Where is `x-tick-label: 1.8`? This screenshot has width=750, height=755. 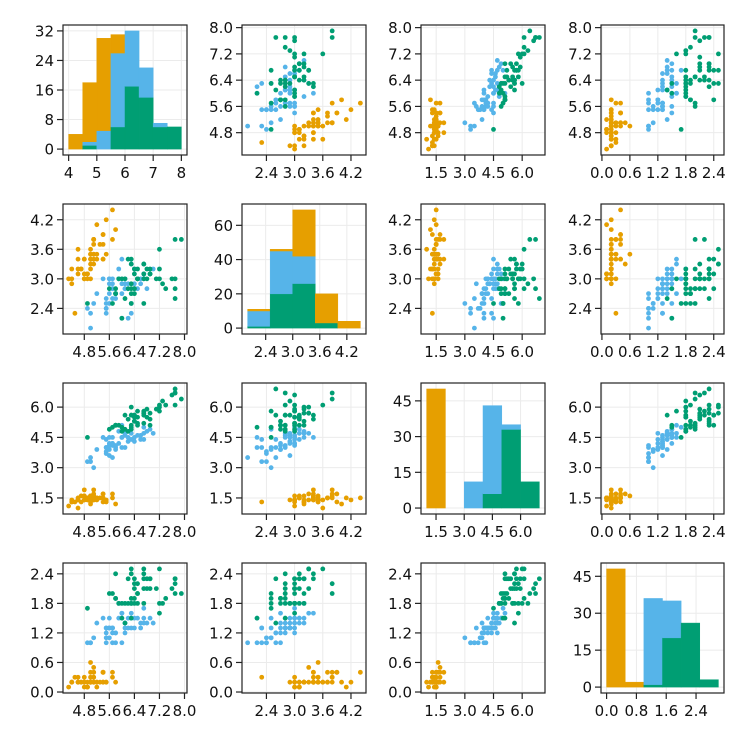 x-tick-label: 1.8 is located at coordinates (686, 173).